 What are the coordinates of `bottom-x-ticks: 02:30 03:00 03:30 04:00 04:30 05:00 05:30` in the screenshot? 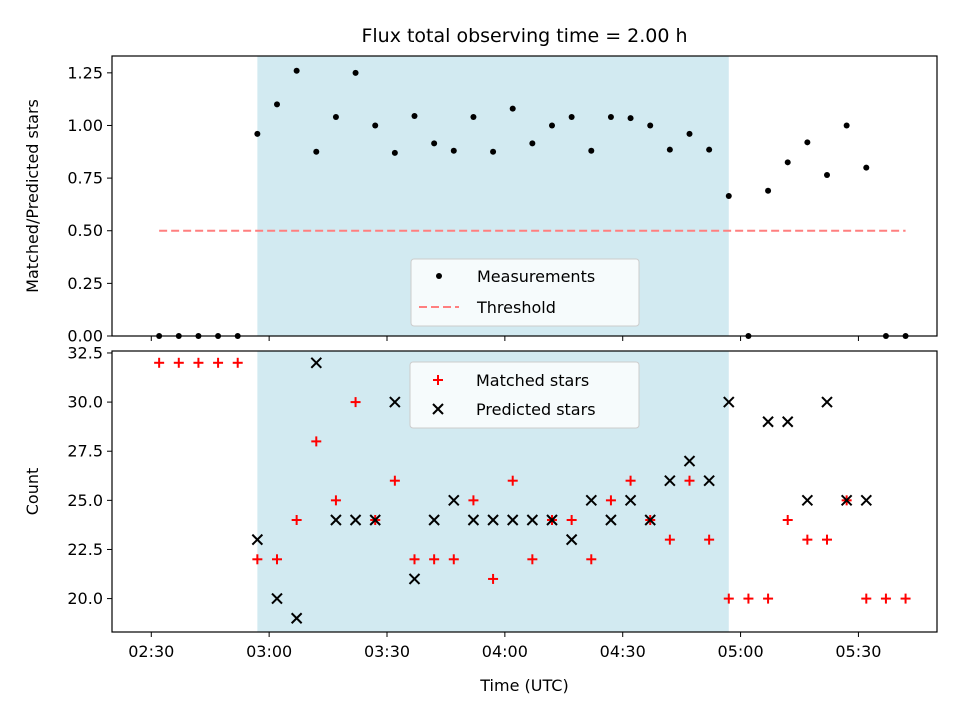 It's located at (504, 646).